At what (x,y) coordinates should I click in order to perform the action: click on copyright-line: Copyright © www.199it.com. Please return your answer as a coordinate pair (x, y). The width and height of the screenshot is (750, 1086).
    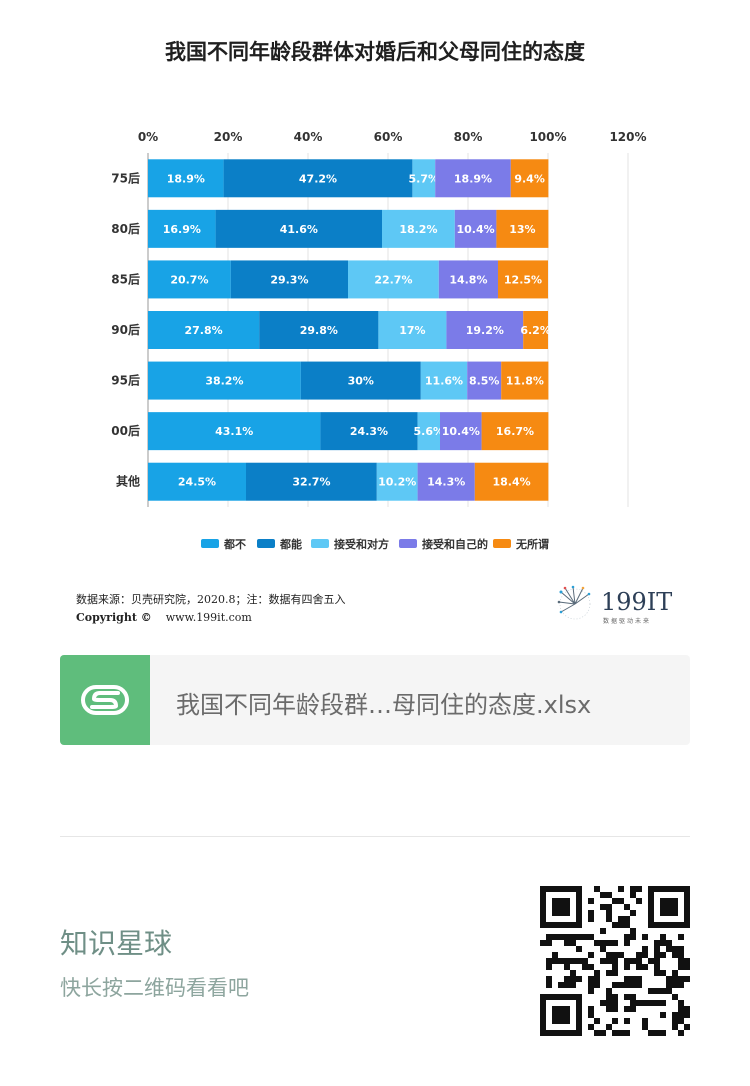
    Looking at the image, I should click on (164, 617).